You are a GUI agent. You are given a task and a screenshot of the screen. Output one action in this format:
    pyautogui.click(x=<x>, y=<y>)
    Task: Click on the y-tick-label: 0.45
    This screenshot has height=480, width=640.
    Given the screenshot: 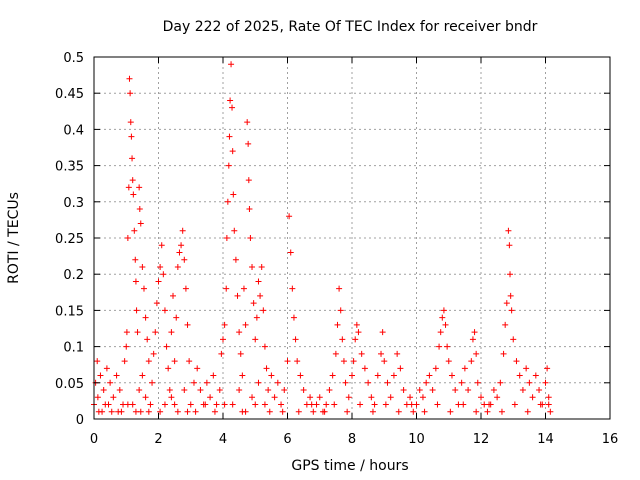 What is the action you would take?
    pyautogui.click(x=69, y=94)
    